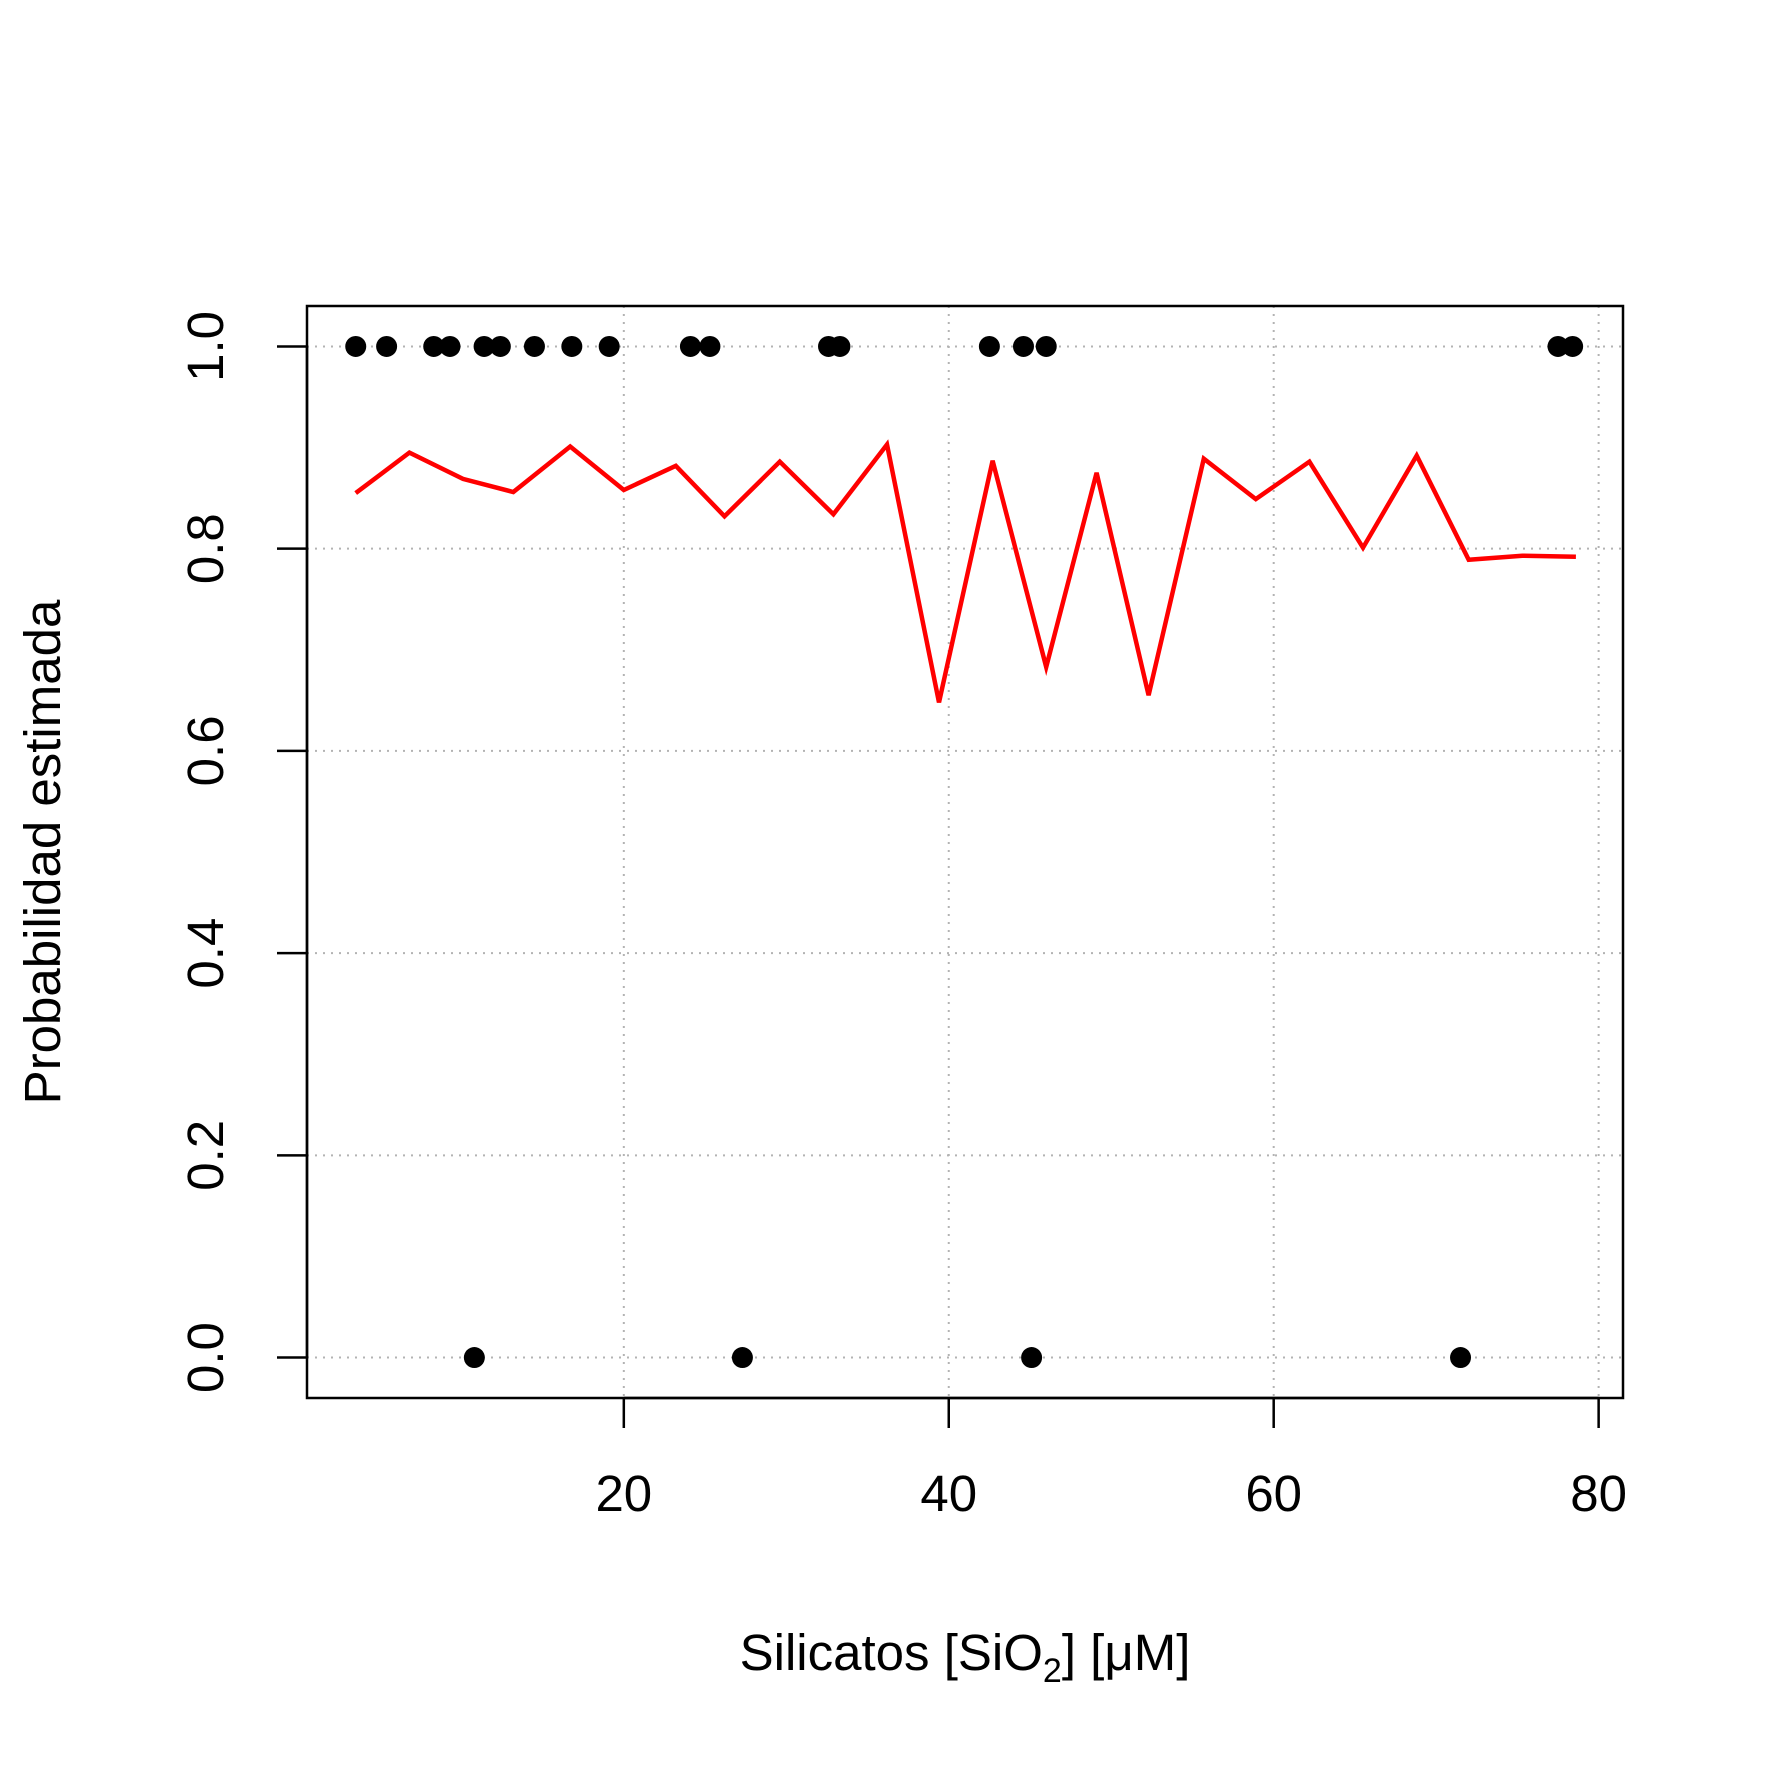 The height and width of the screenshot is (1771, 1771). I want to click on x-tick-label: 40, so click(948, 1493).